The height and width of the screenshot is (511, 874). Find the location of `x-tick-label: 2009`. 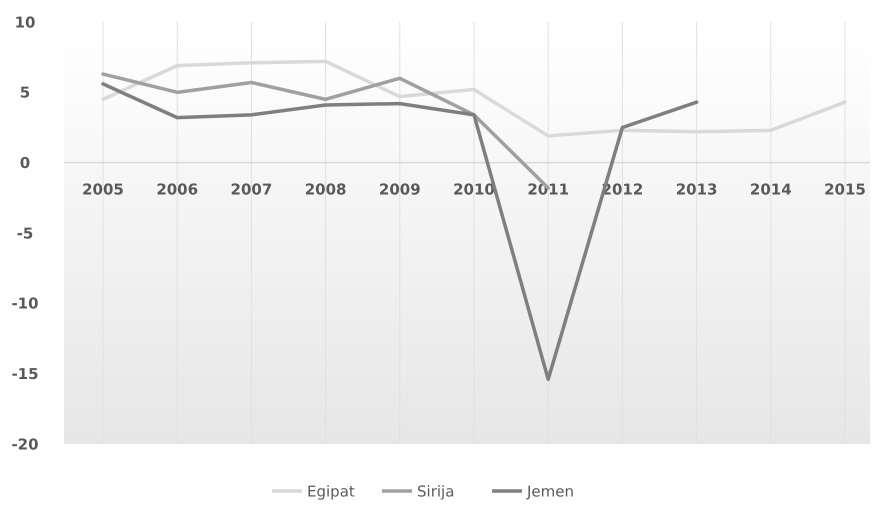

x-tick-label: 2009 is located at coordinates (399, 189).